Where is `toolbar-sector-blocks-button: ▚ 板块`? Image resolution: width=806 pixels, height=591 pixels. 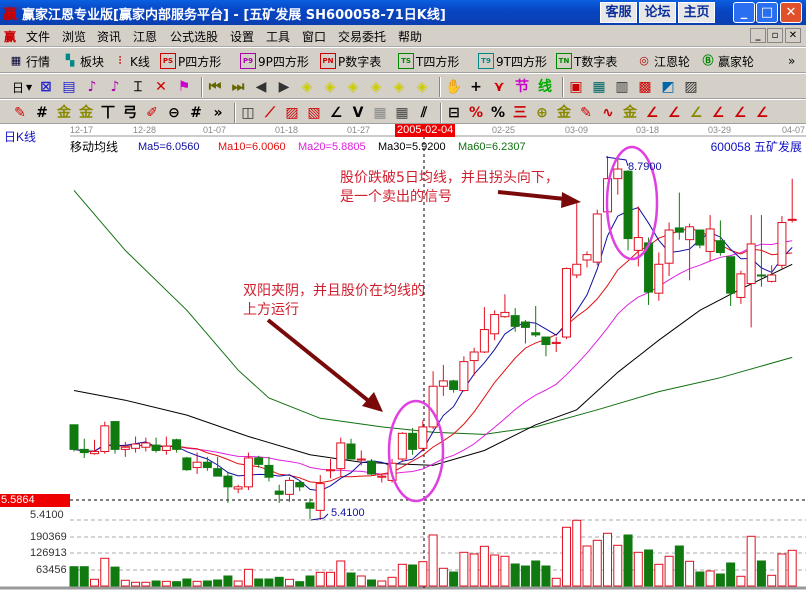
toolbar-sector-blocks-button: ▚ 板块 is located at coordinates (83, 61).